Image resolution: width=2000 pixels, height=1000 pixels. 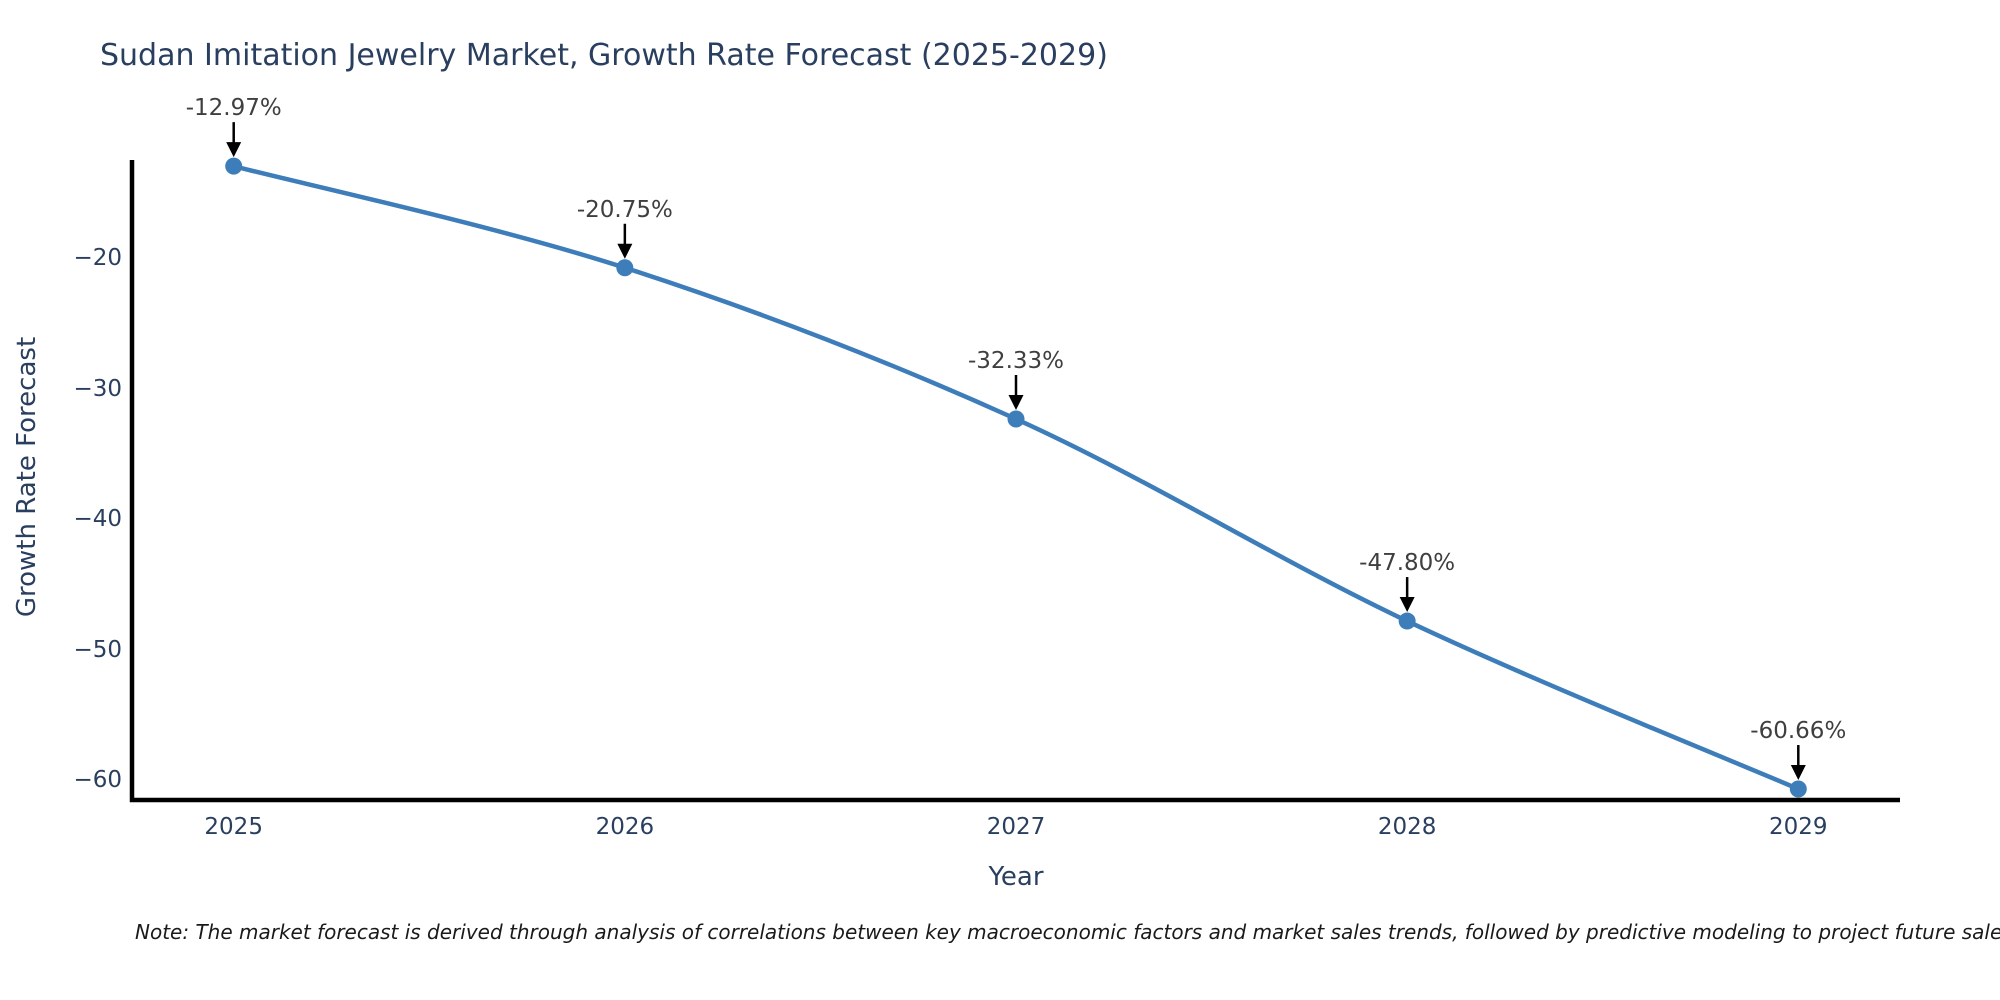 What do you see at coordinates (1016, 827) in the screenshot?
I see `x-tick-label: 2027` at bounding box center [1016, 827].